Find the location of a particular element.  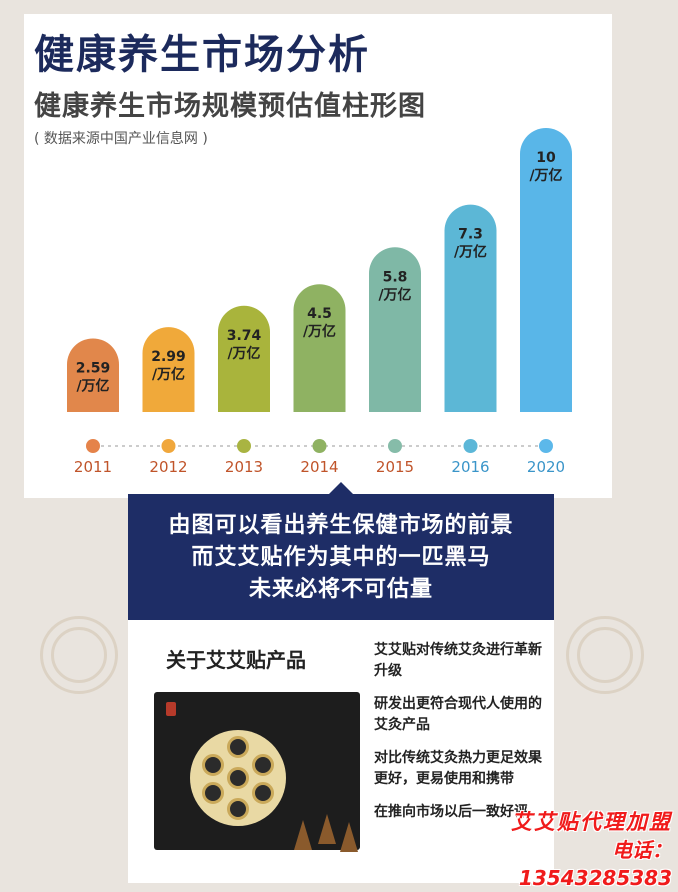

watermark-line-2: 电话：13543285383 is located at coordinates (595, 864).